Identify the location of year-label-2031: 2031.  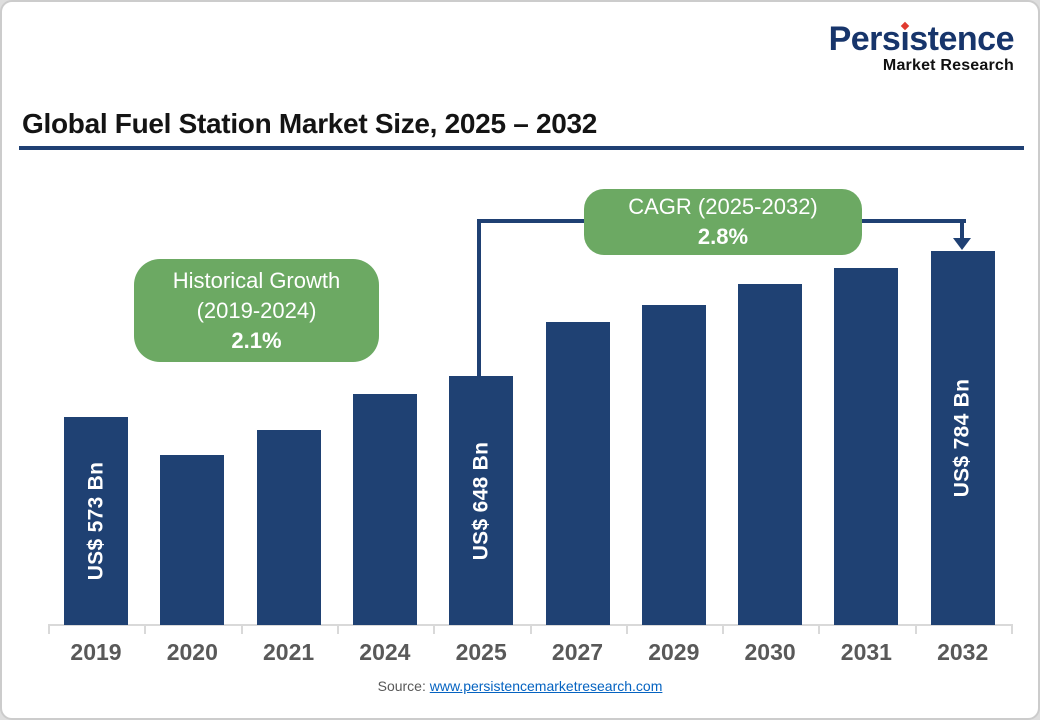
(866, 652).